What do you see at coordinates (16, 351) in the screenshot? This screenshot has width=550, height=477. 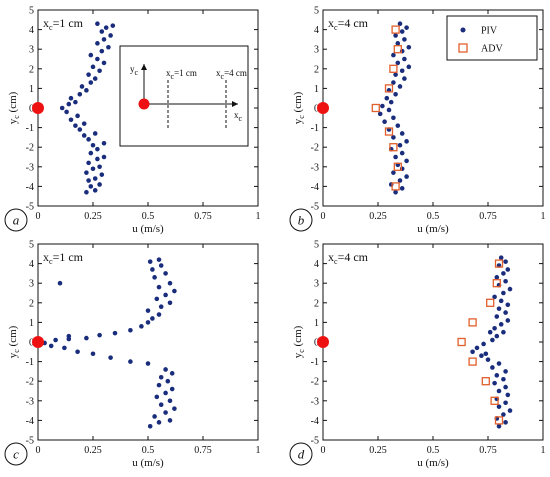 I see `y-axis-label-part: c` at bounding box center [16, 351].